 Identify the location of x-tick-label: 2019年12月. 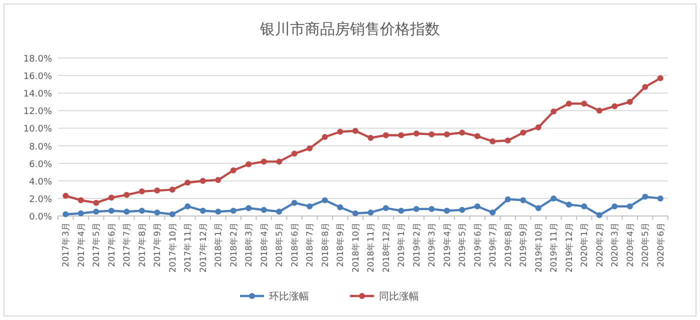
(569, 247).